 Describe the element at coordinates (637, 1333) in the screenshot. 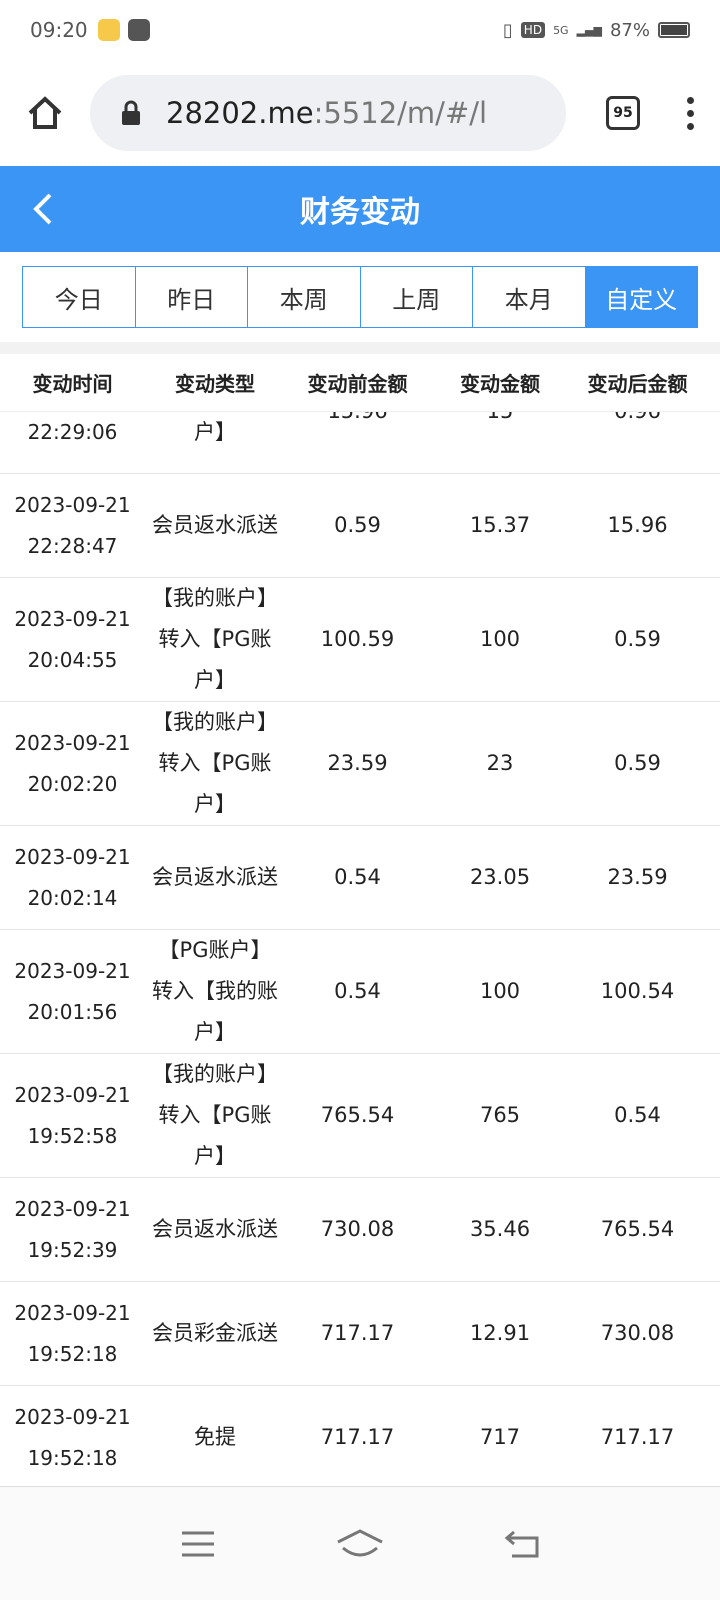

I see `cell-after: 730.08` at that location.